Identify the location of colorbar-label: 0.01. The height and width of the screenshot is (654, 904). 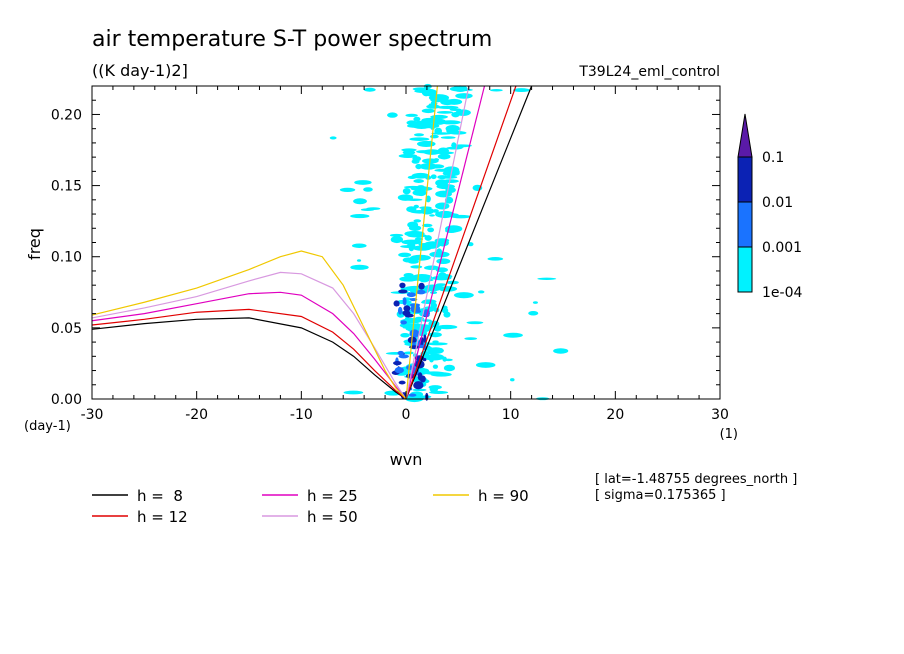
(777, 203).